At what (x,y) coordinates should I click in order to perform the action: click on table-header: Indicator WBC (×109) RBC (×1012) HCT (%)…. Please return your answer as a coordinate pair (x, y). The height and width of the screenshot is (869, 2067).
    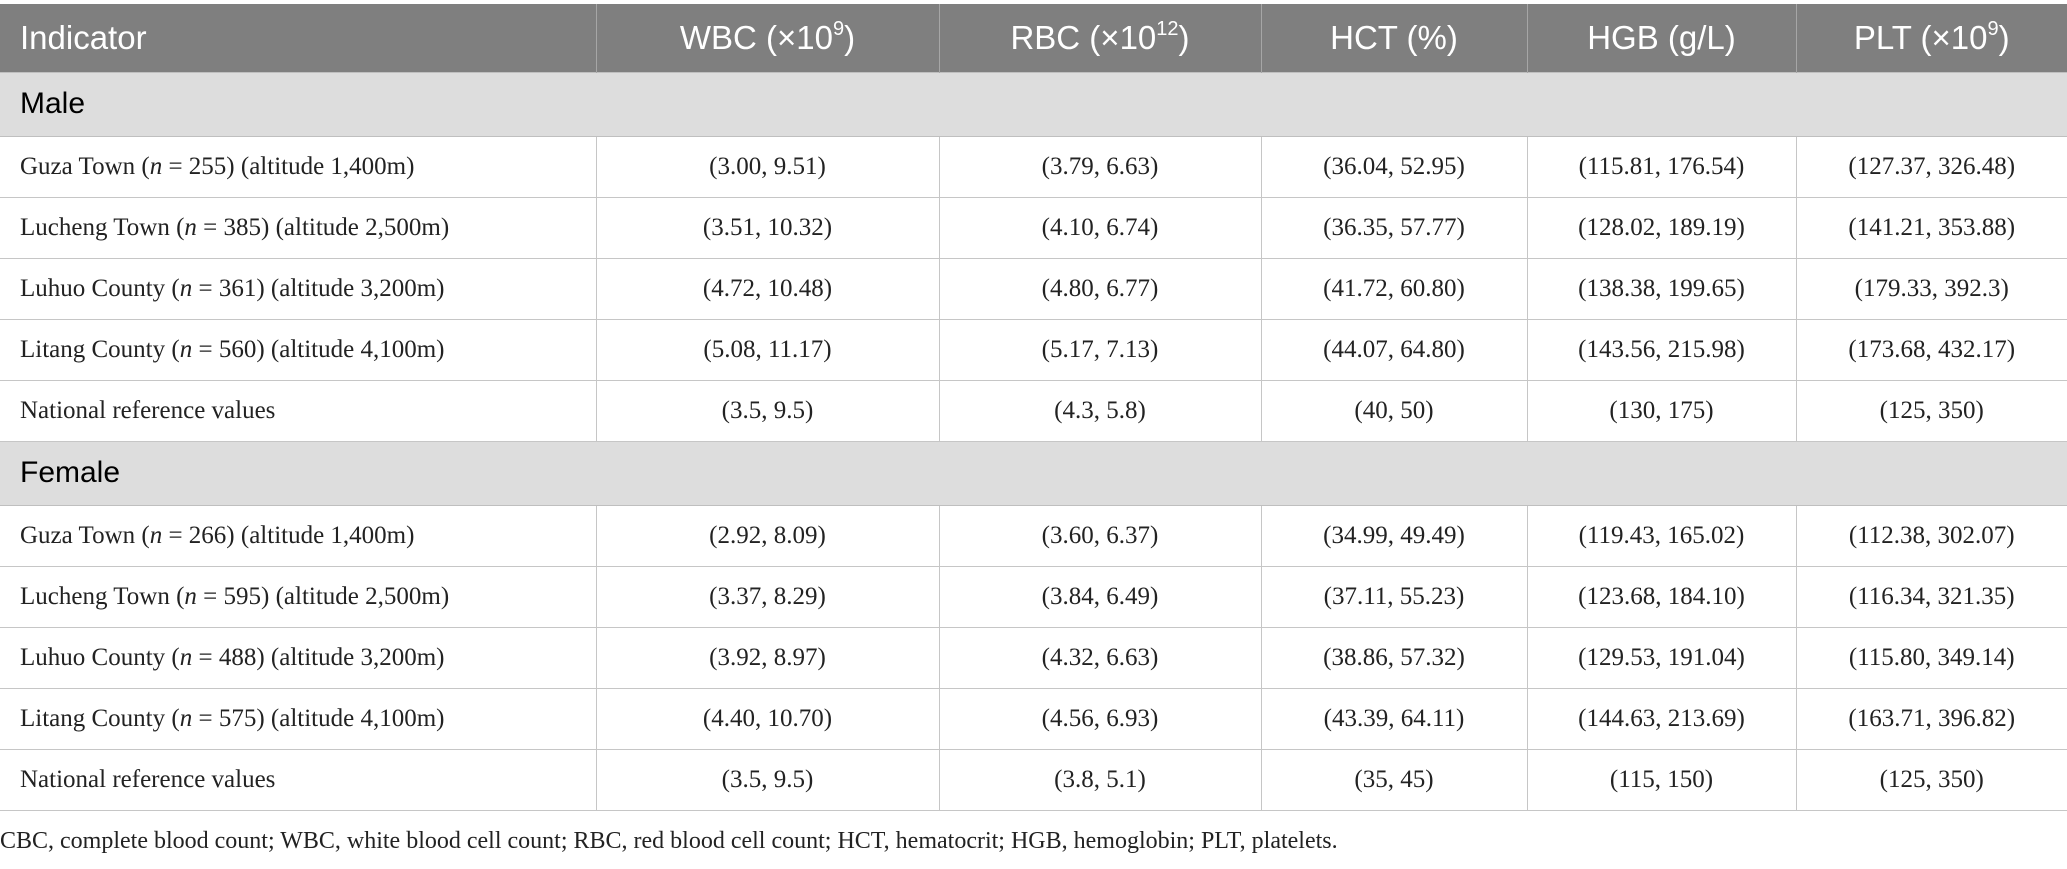
    Looking at the image, I should click on (1033, 38).